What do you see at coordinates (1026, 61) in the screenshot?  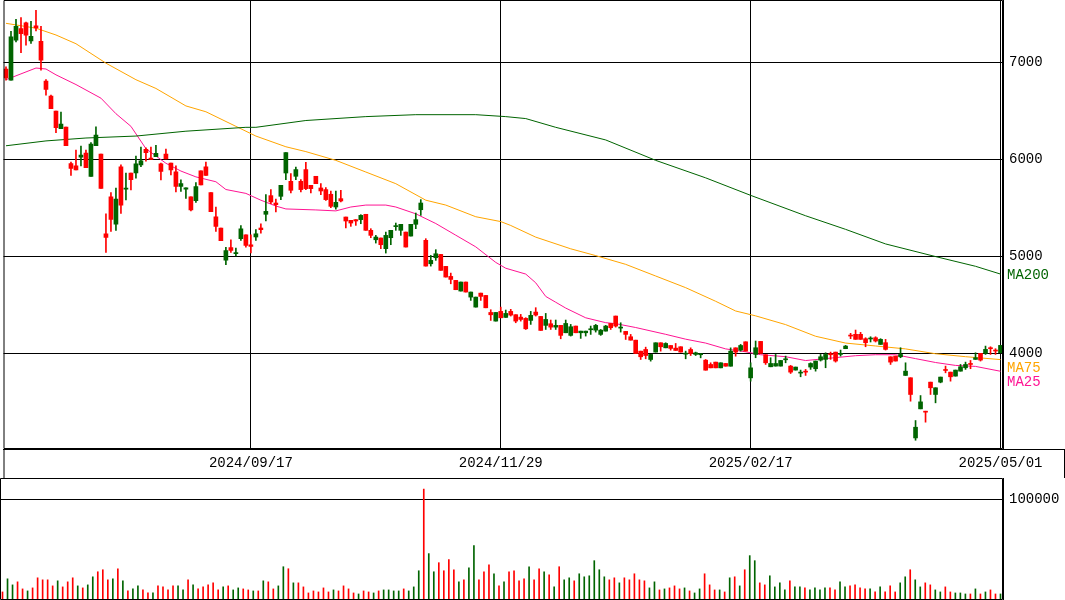 I see `y-tick-label: 7000` at bounding box center [1026, 61].